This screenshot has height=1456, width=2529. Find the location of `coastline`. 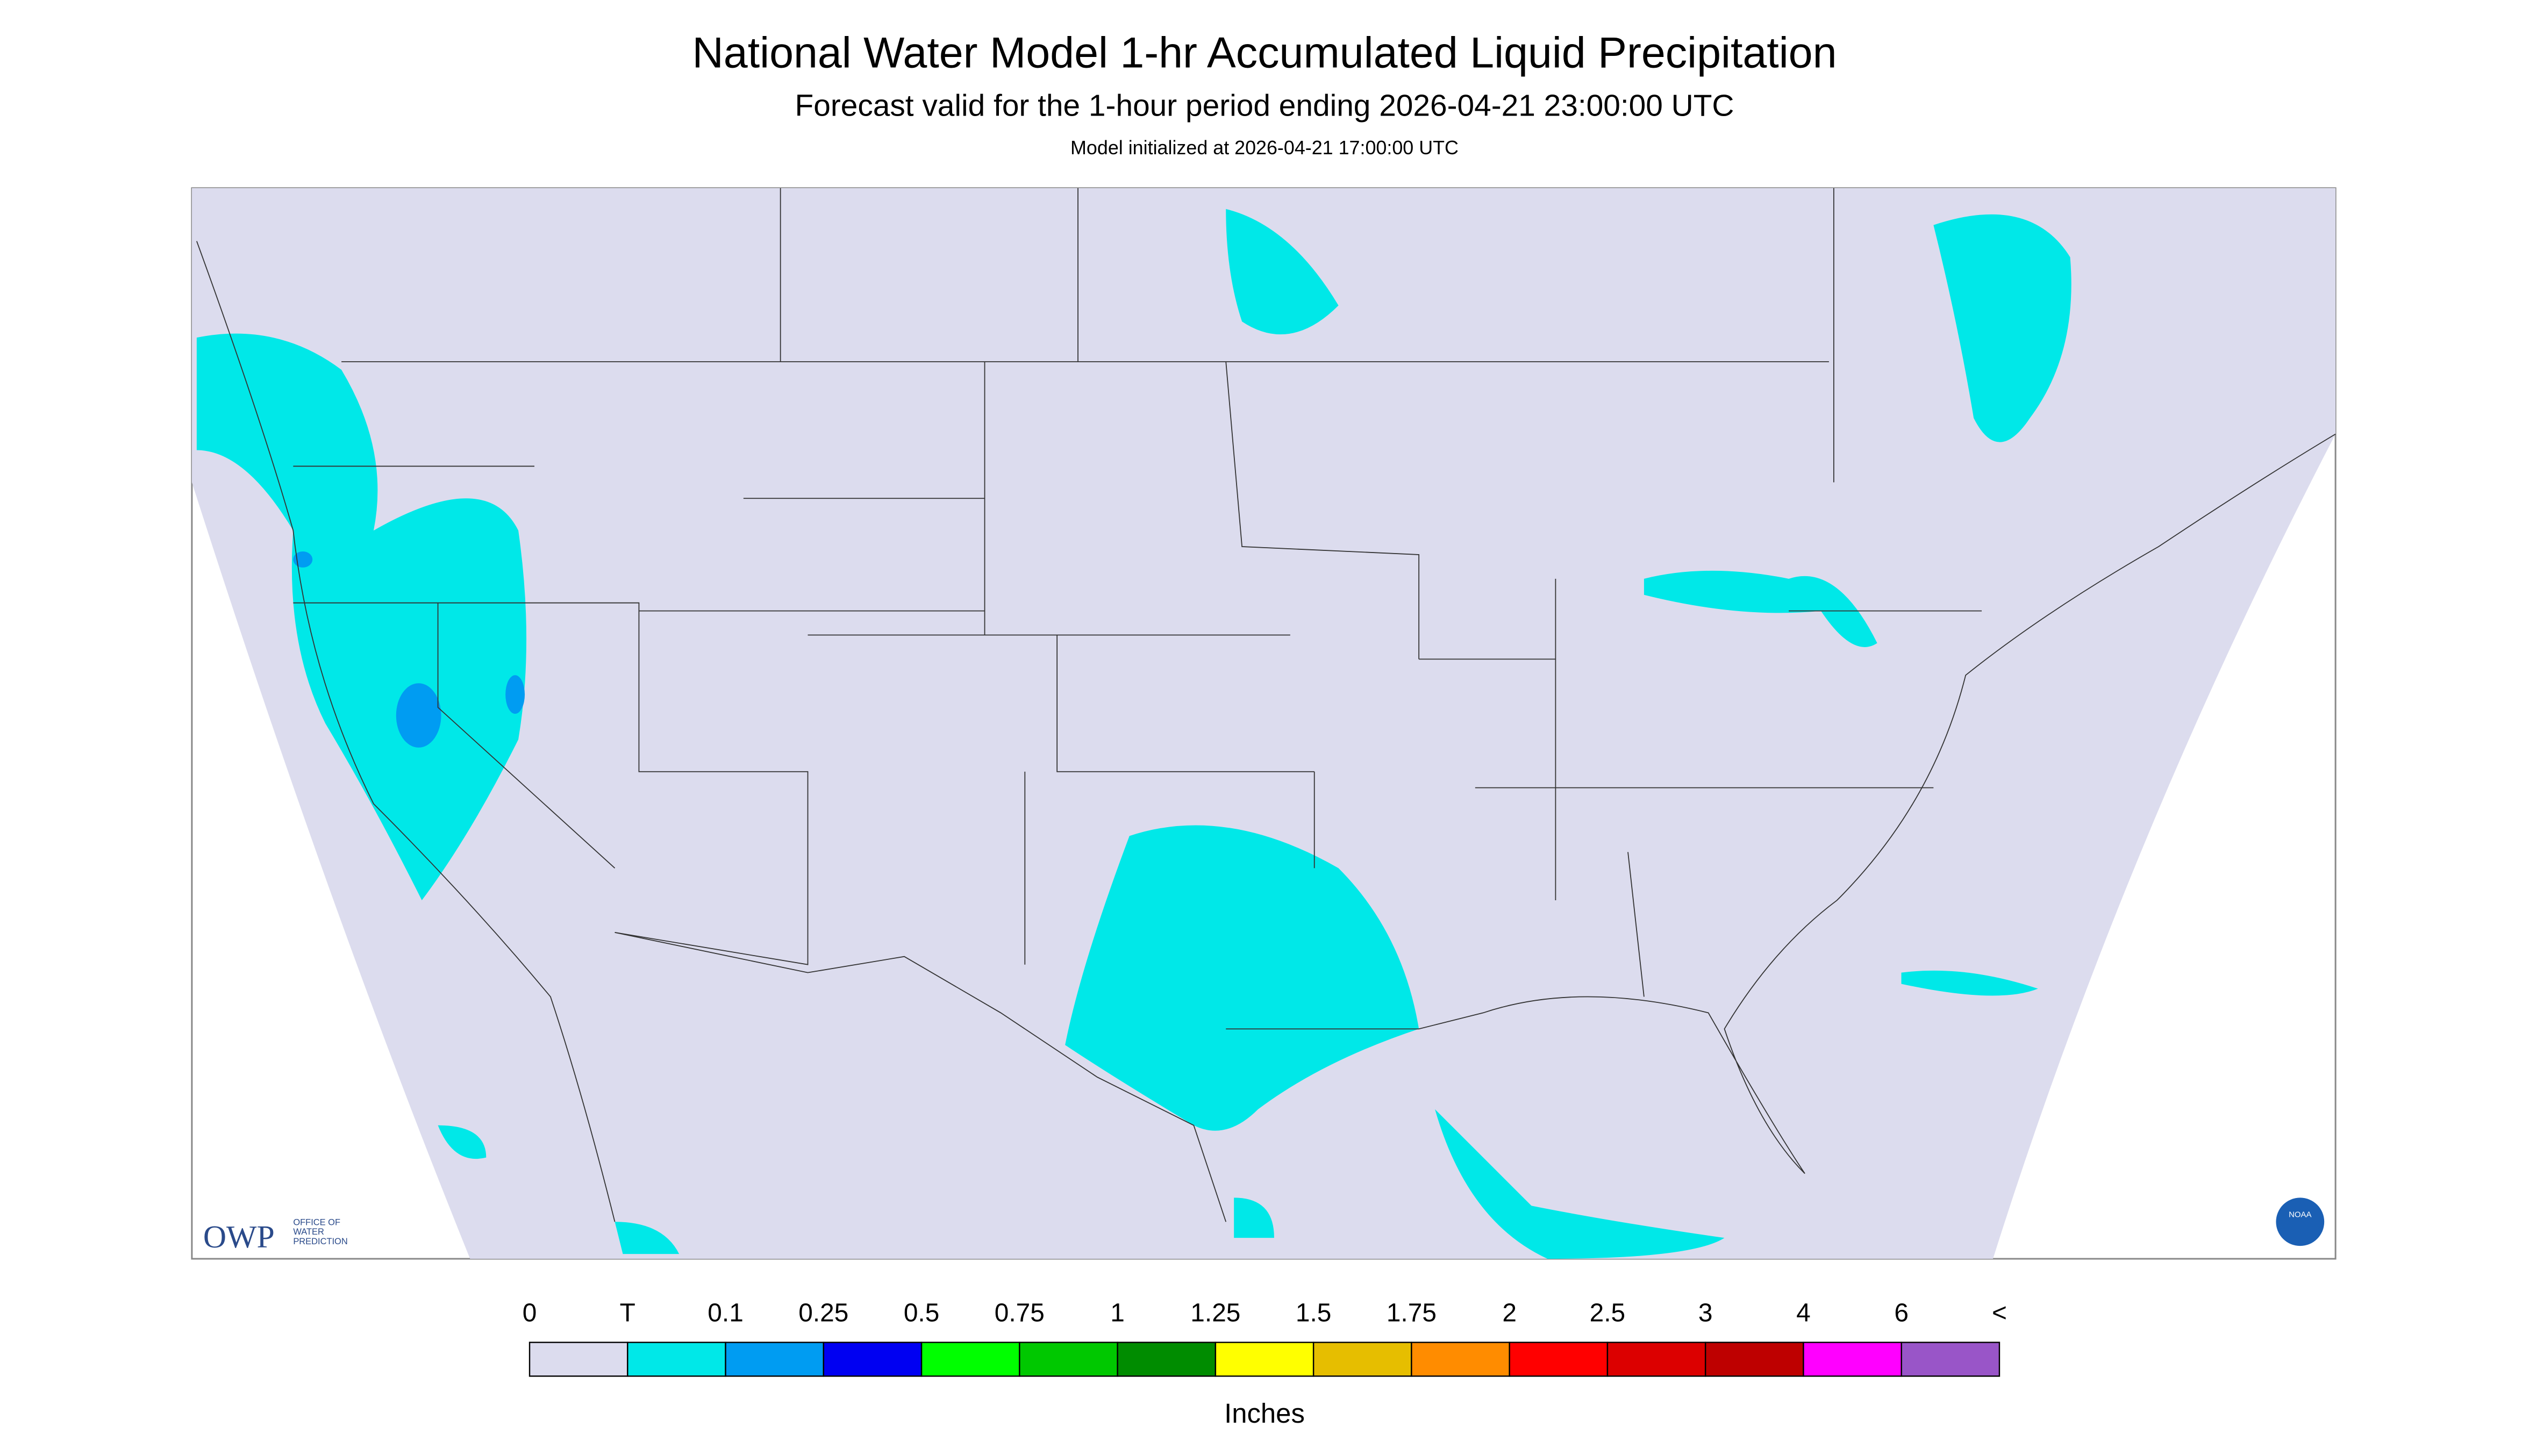

coastline is located at coordinates (406, 732).